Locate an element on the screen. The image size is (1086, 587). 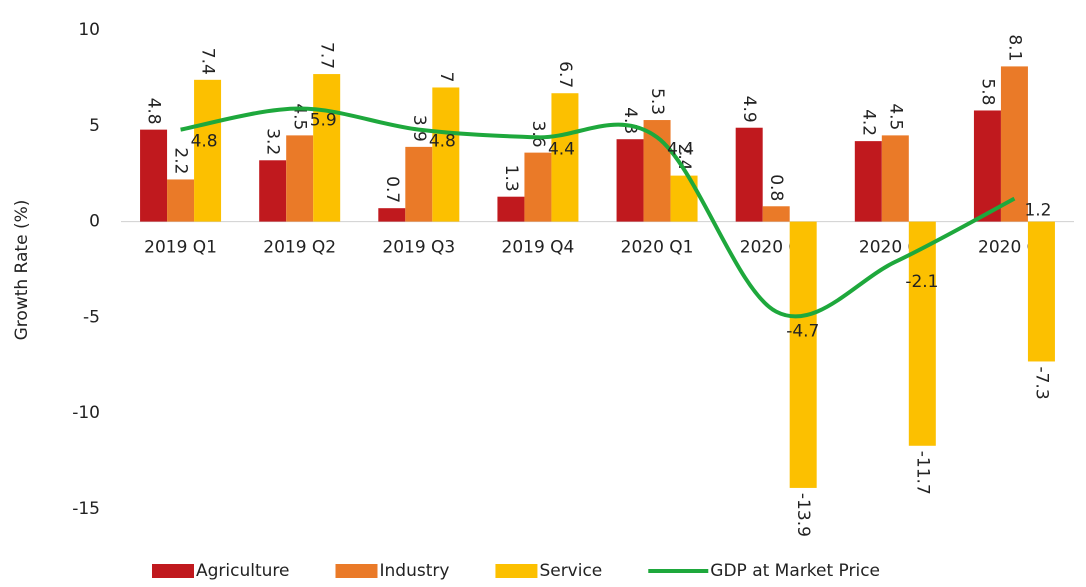
bar-value-label: 3.2 is located at coordinates (273, 141).